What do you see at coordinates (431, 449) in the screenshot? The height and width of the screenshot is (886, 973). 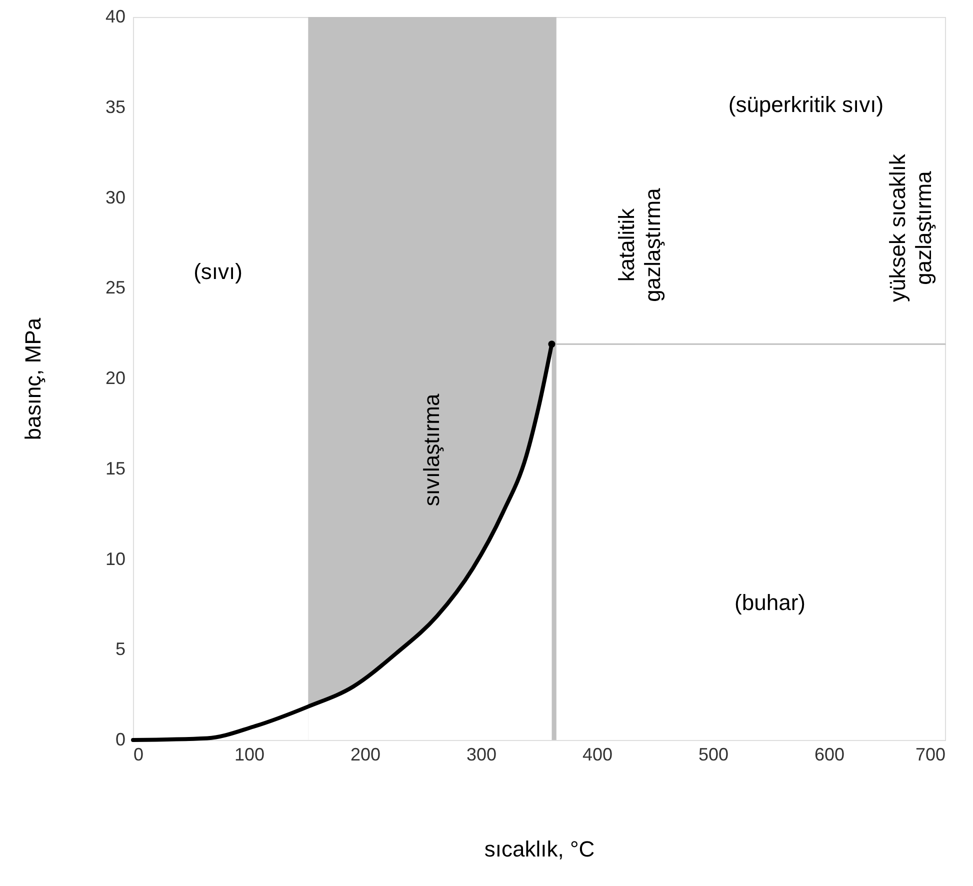 I see `annotation: sıvılaştırma` at bounding box center [431, 449].